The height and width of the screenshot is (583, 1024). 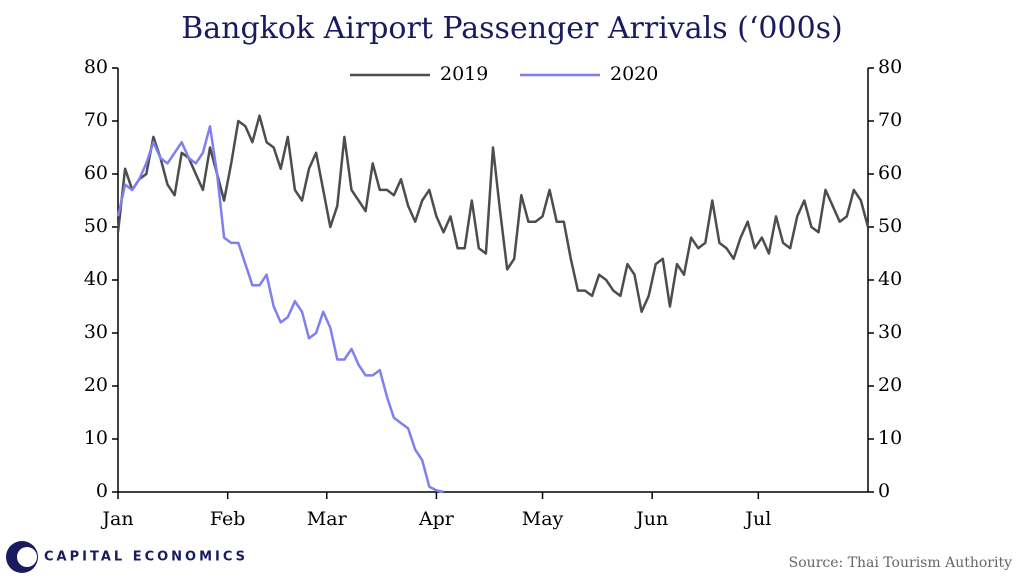 I want to click on legend-label: 2020, so click(x=634, y=74).